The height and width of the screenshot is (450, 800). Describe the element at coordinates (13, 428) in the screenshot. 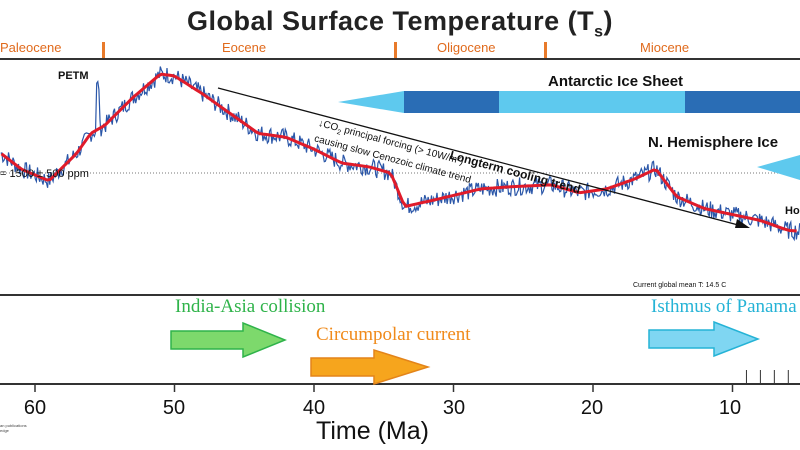

I see `source-credit: an publications edge` at that location.